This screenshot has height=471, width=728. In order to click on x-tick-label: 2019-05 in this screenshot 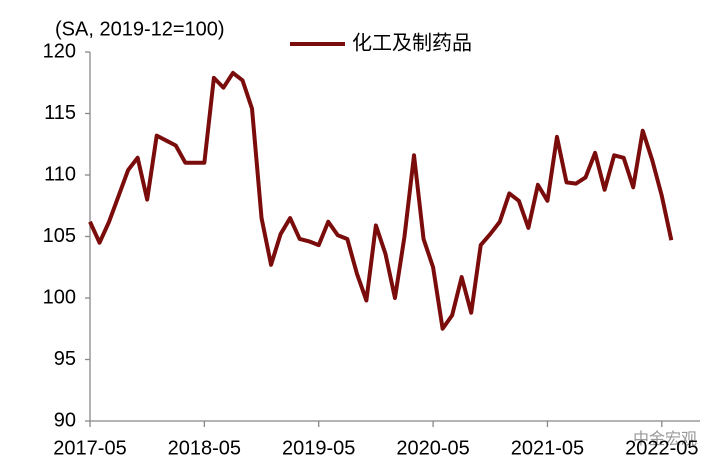, I will do `click(318, 448)`.